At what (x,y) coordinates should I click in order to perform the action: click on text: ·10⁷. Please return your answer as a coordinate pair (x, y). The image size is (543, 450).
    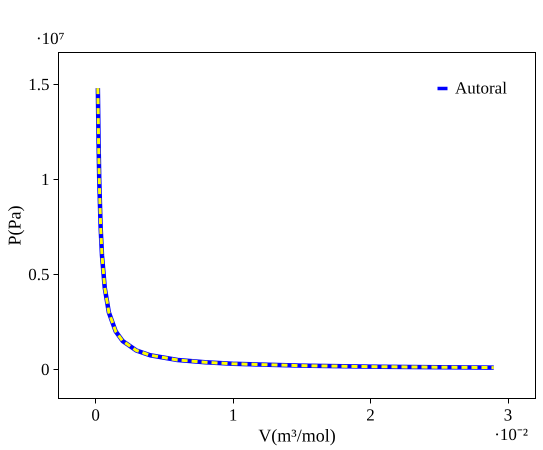
    Looking at the image, I should click on (50, 38).